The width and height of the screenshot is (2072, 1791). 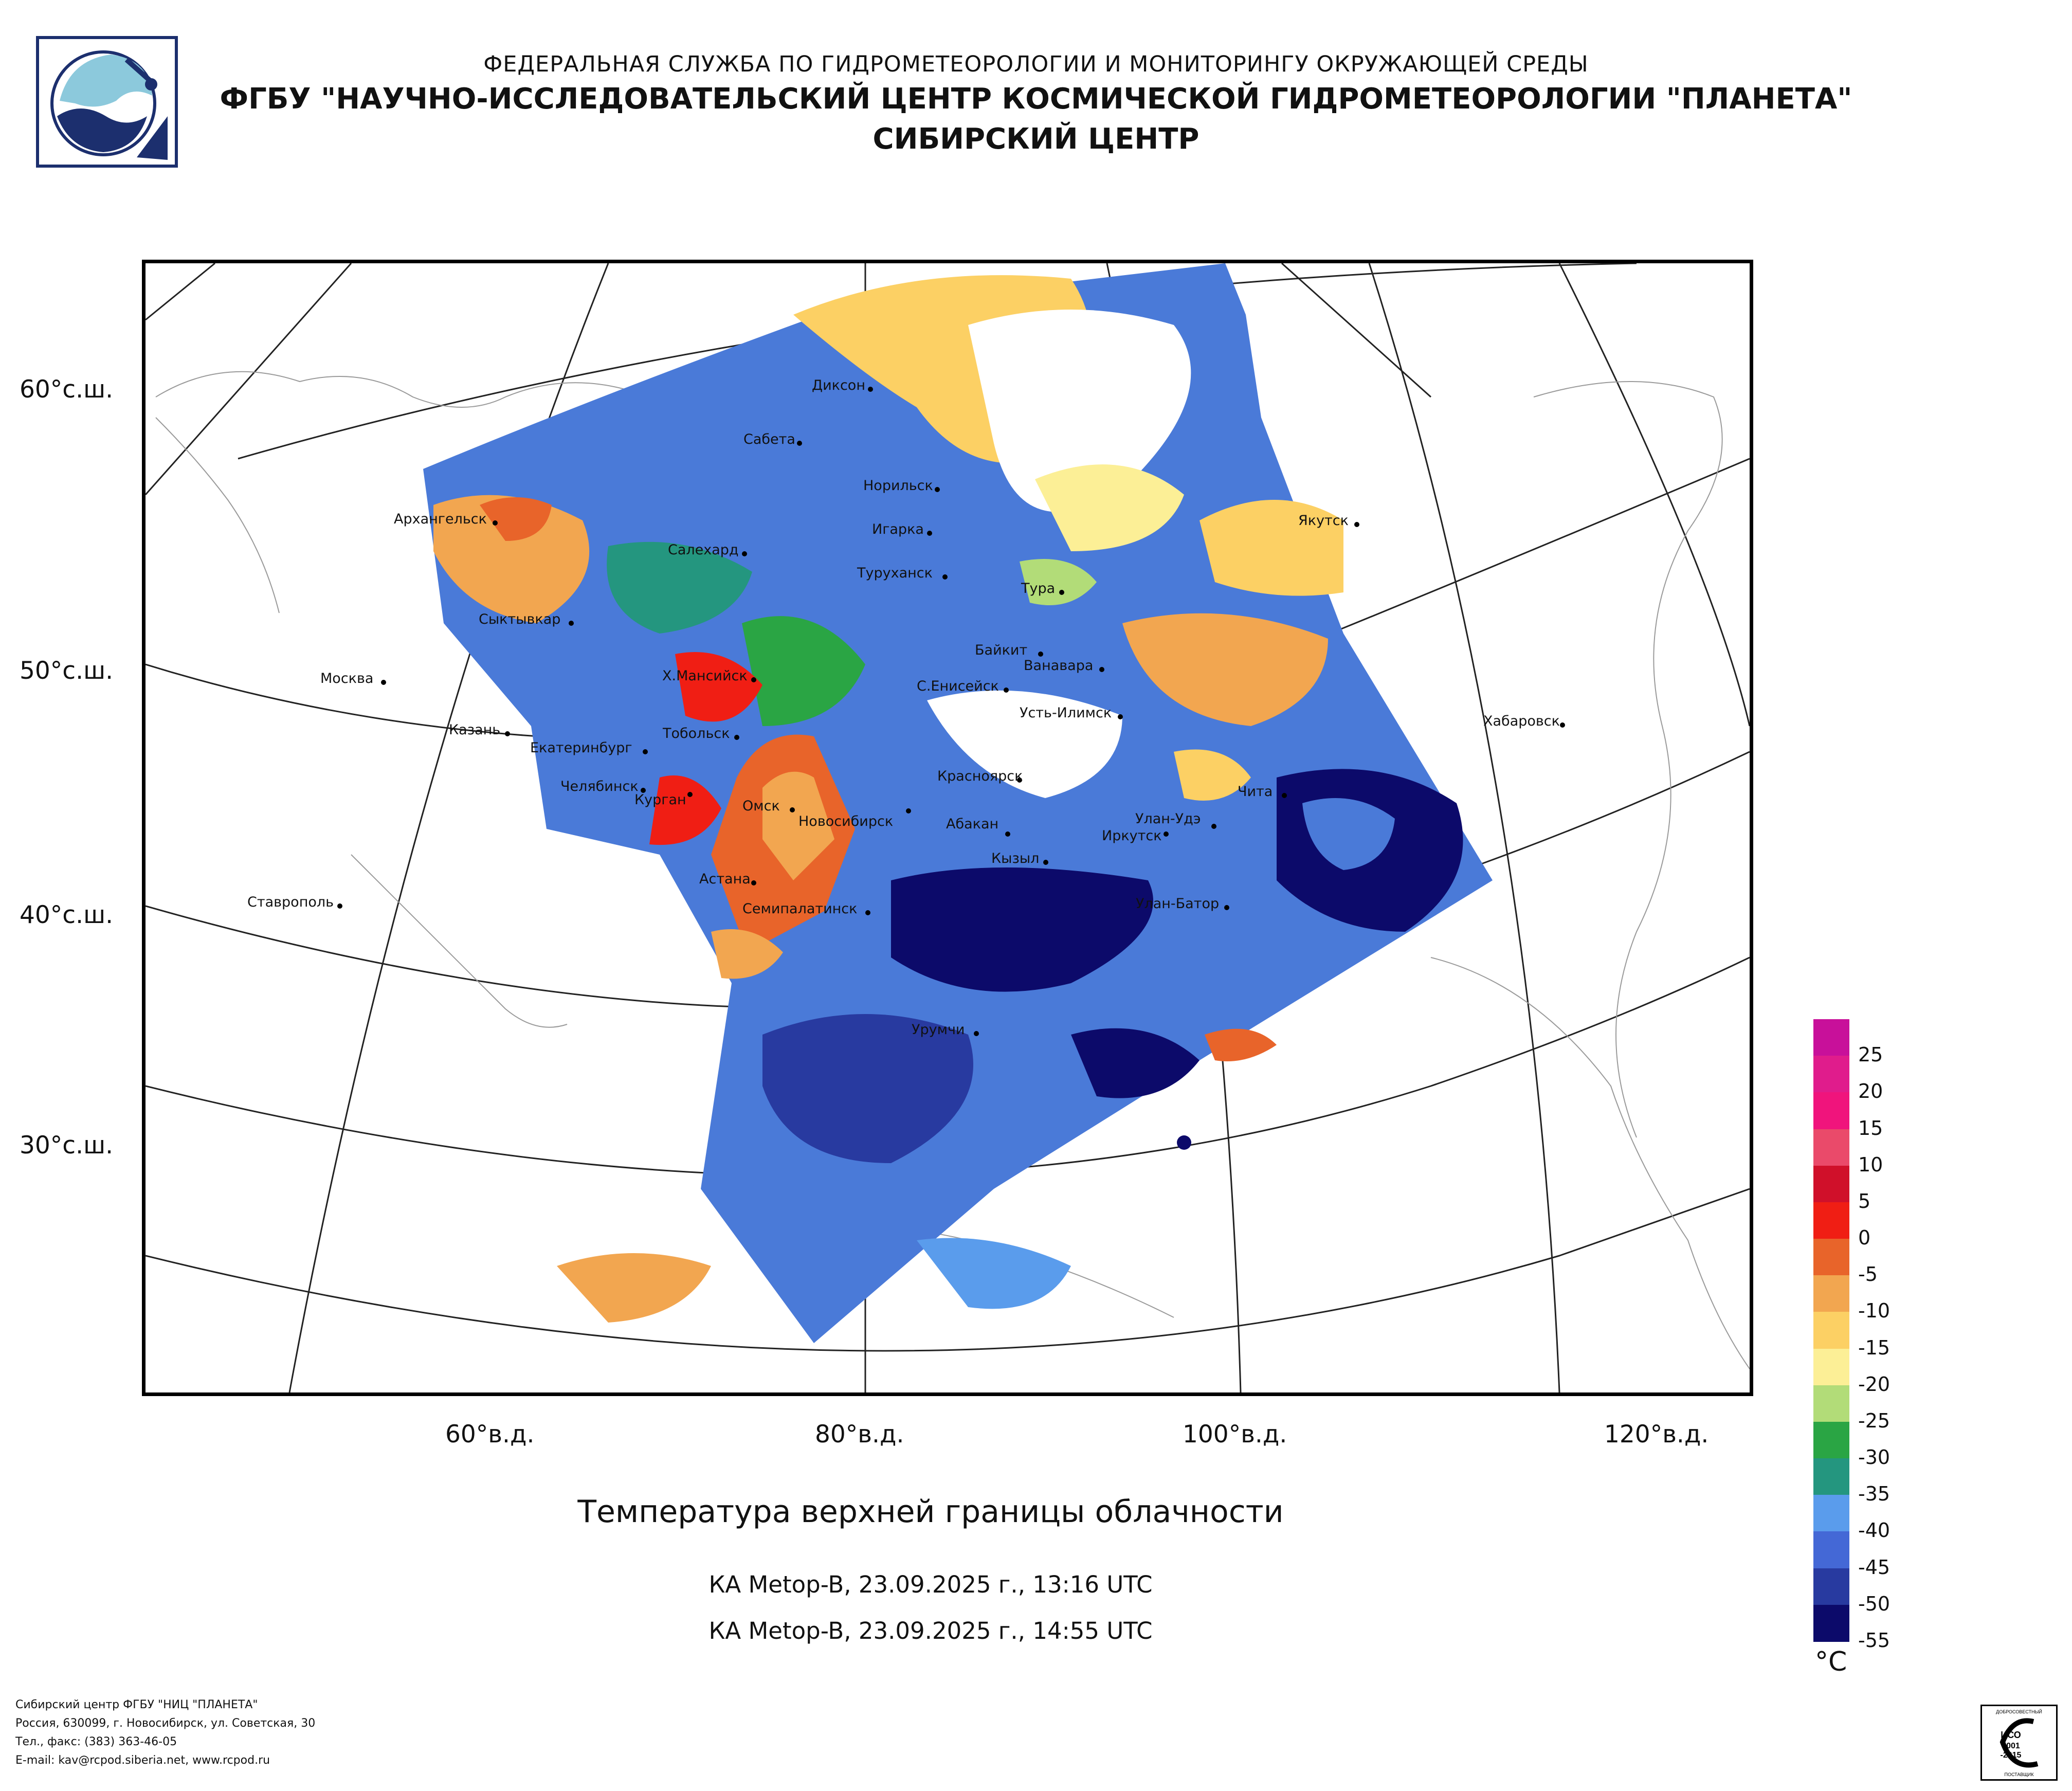 What do you see at coordinates (1521, 721) in the screenshot?
I see `city-label: Хабаровск` at bounding box center [1521, 721].